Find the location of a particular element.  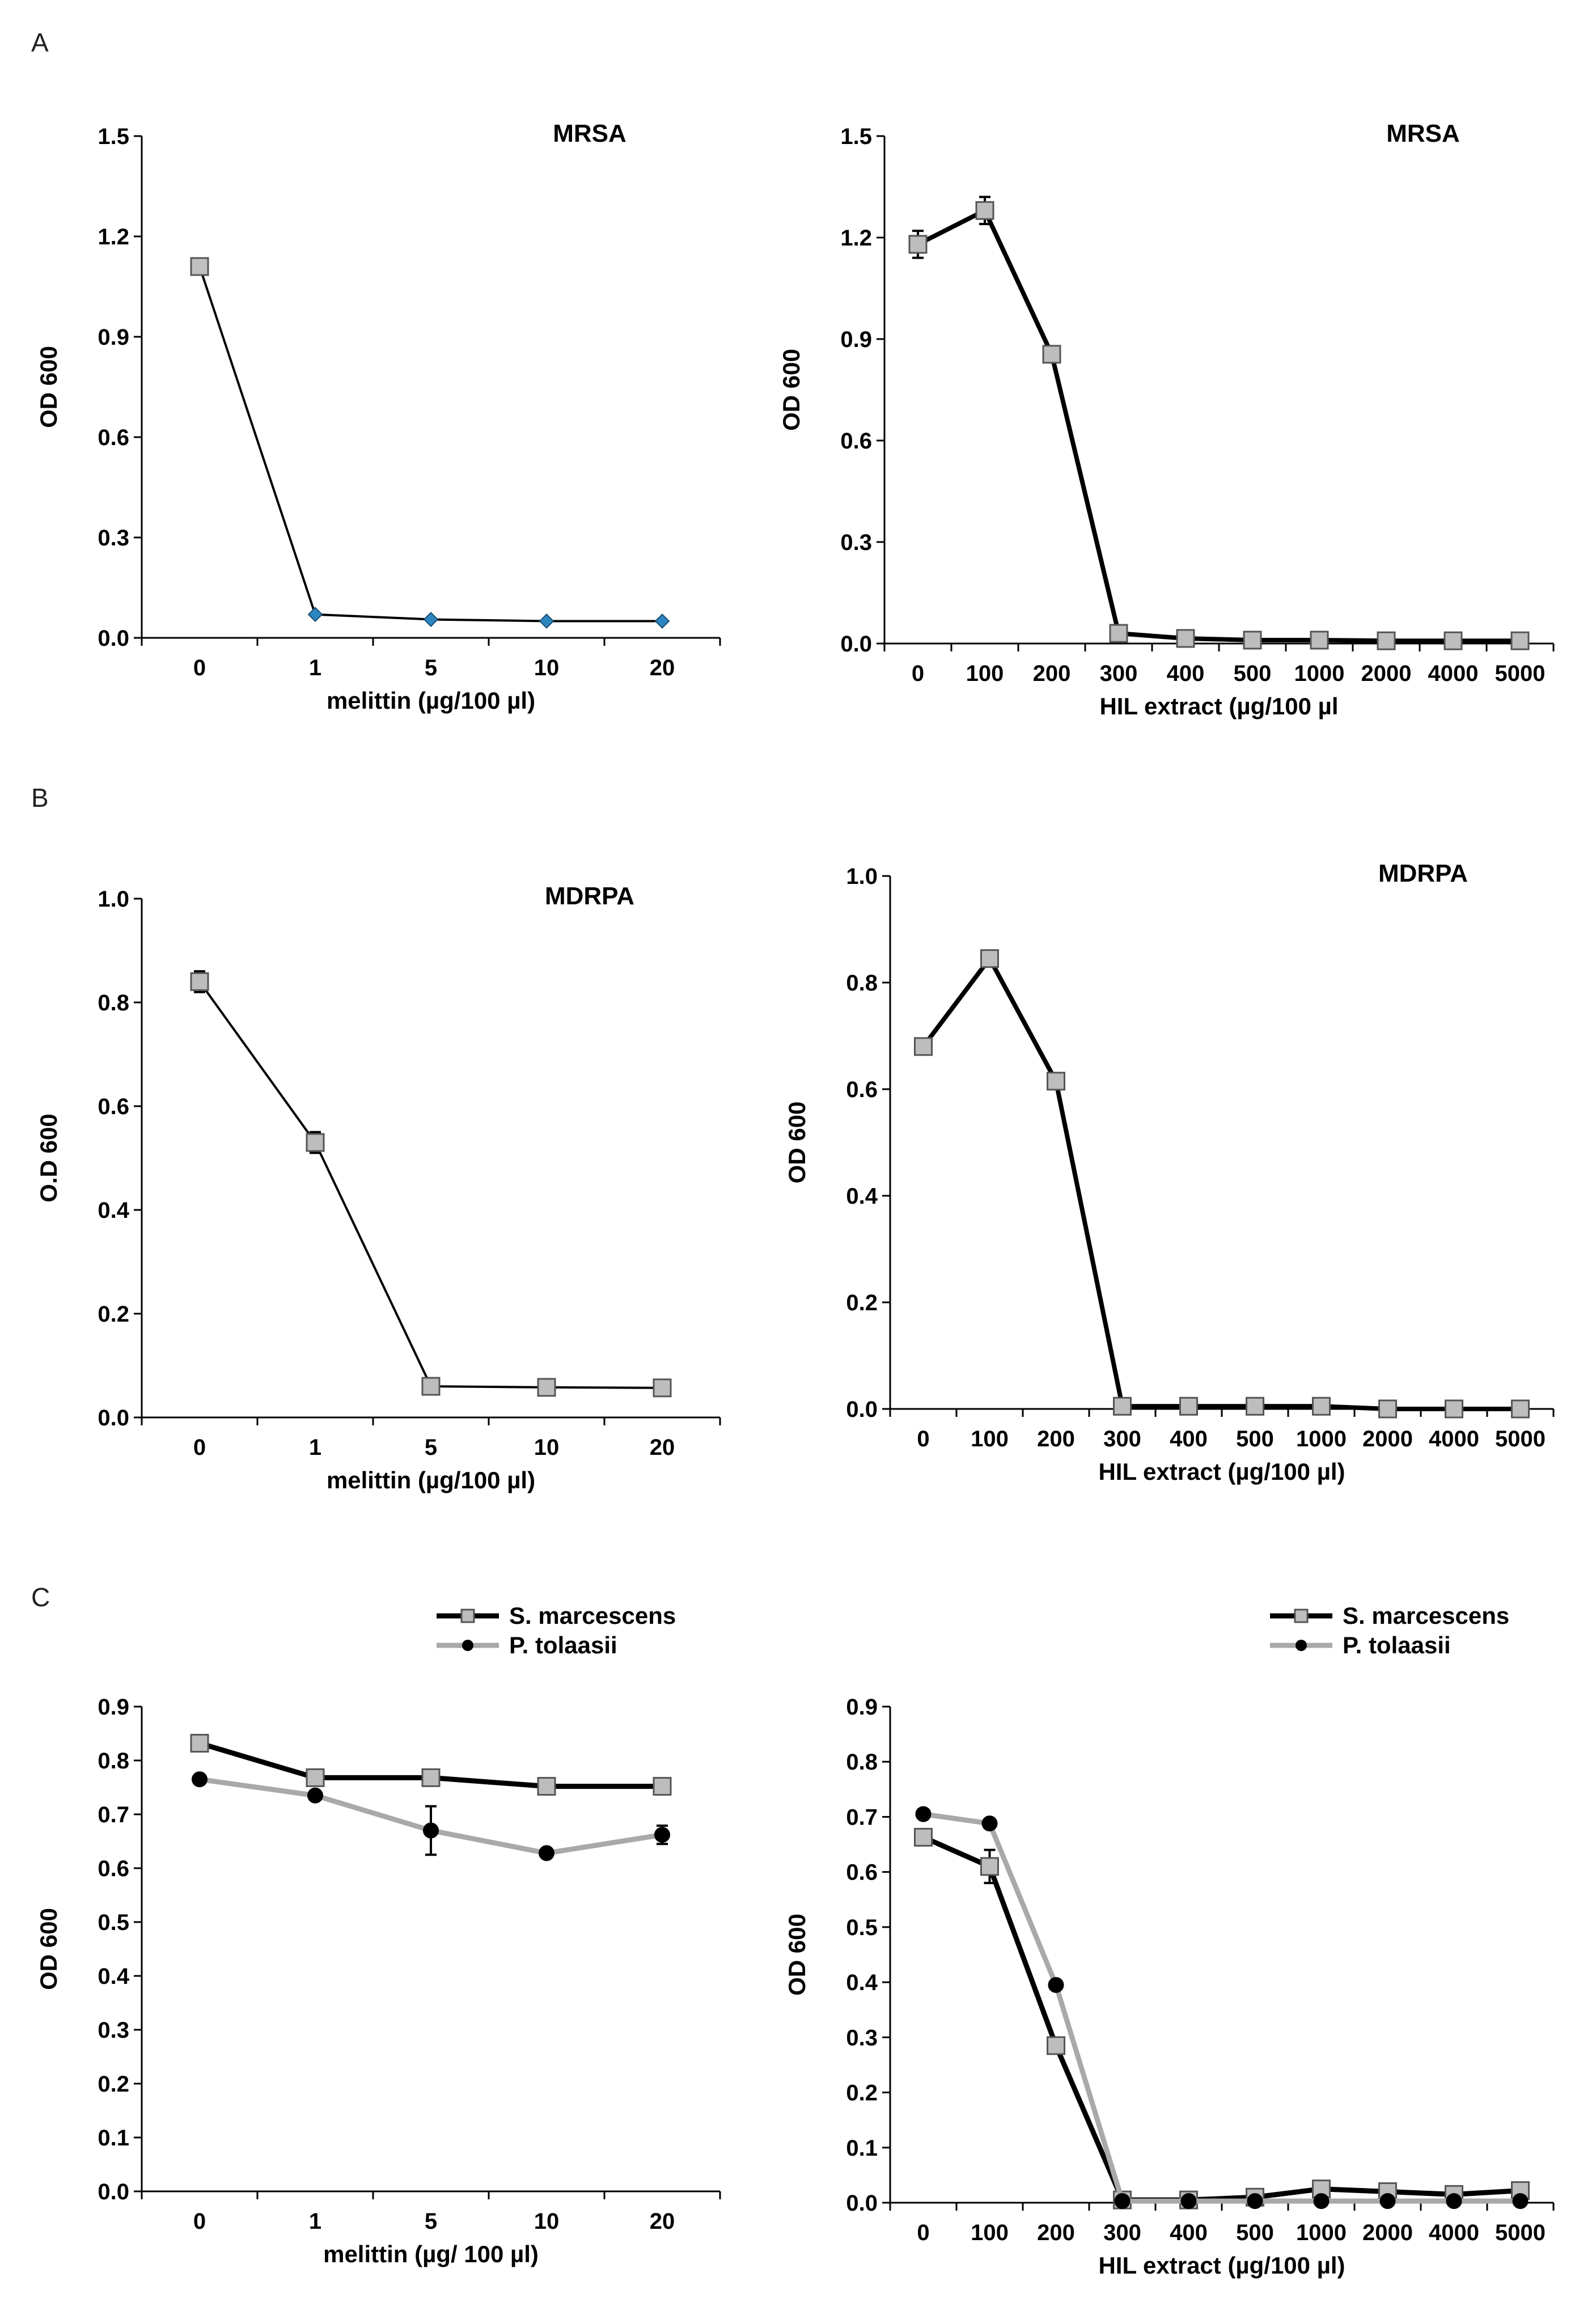

x-axis-title: melittin (µg/100 µl) is located at coordinates (431, 700).